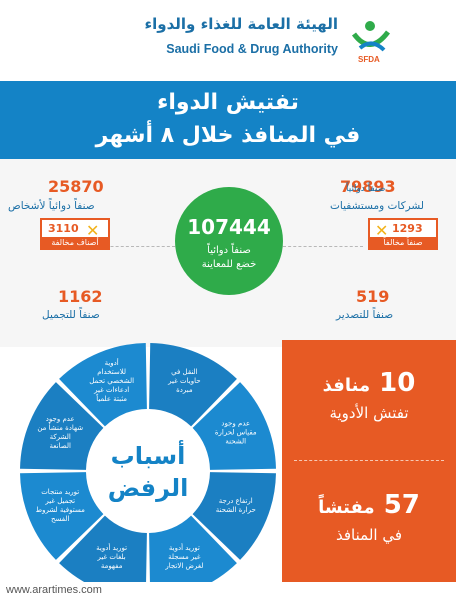 This screenshot has width=456, height=602. Describe the element at coordinates (365, 315) in the screenshot. I see `export-label: صنفاً للتصدير` at that location.